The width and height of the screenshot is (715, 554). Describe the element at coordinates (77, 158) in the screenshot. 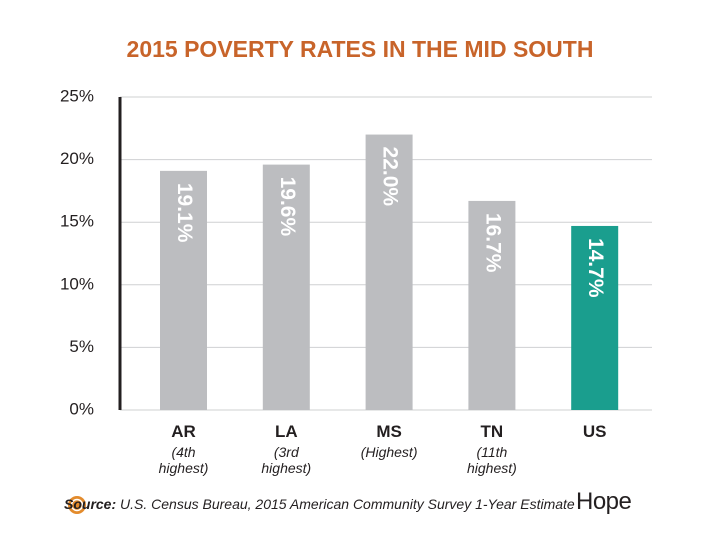

I see `y-tick-label: 20%` at that location.